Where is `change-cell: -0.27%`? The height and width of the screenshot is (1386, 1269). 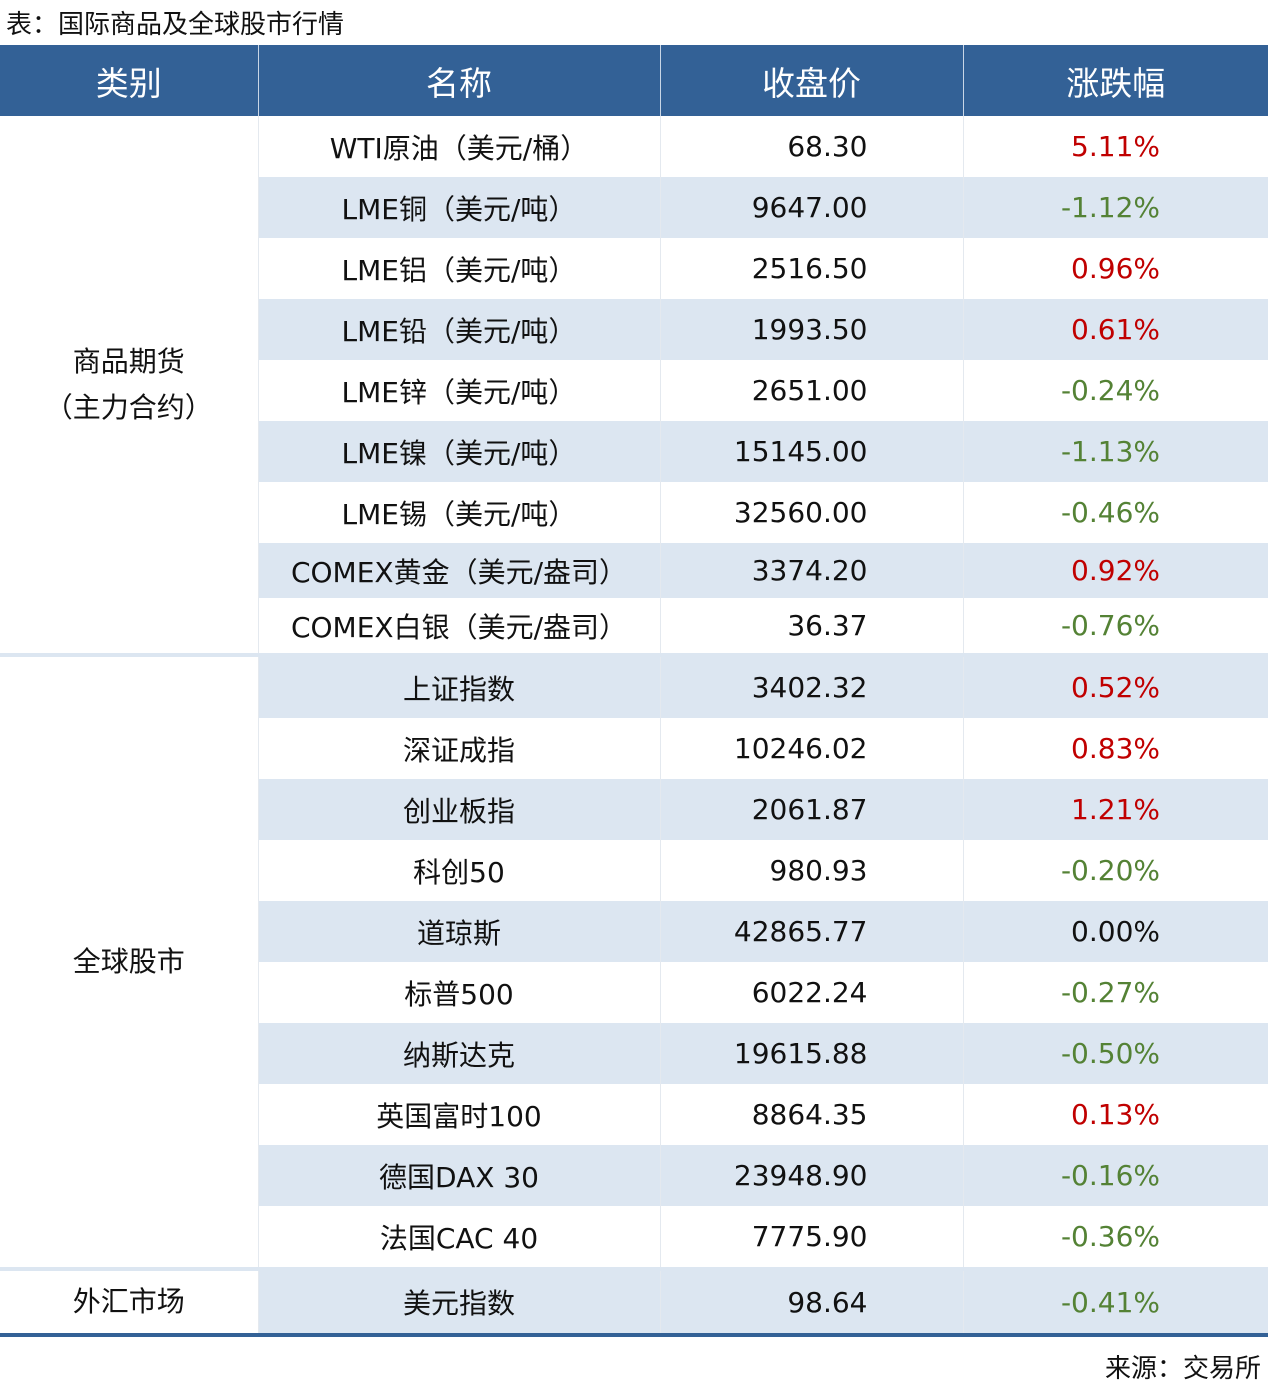
change-cell: -0.27% is located at coordinates (1110, 992).